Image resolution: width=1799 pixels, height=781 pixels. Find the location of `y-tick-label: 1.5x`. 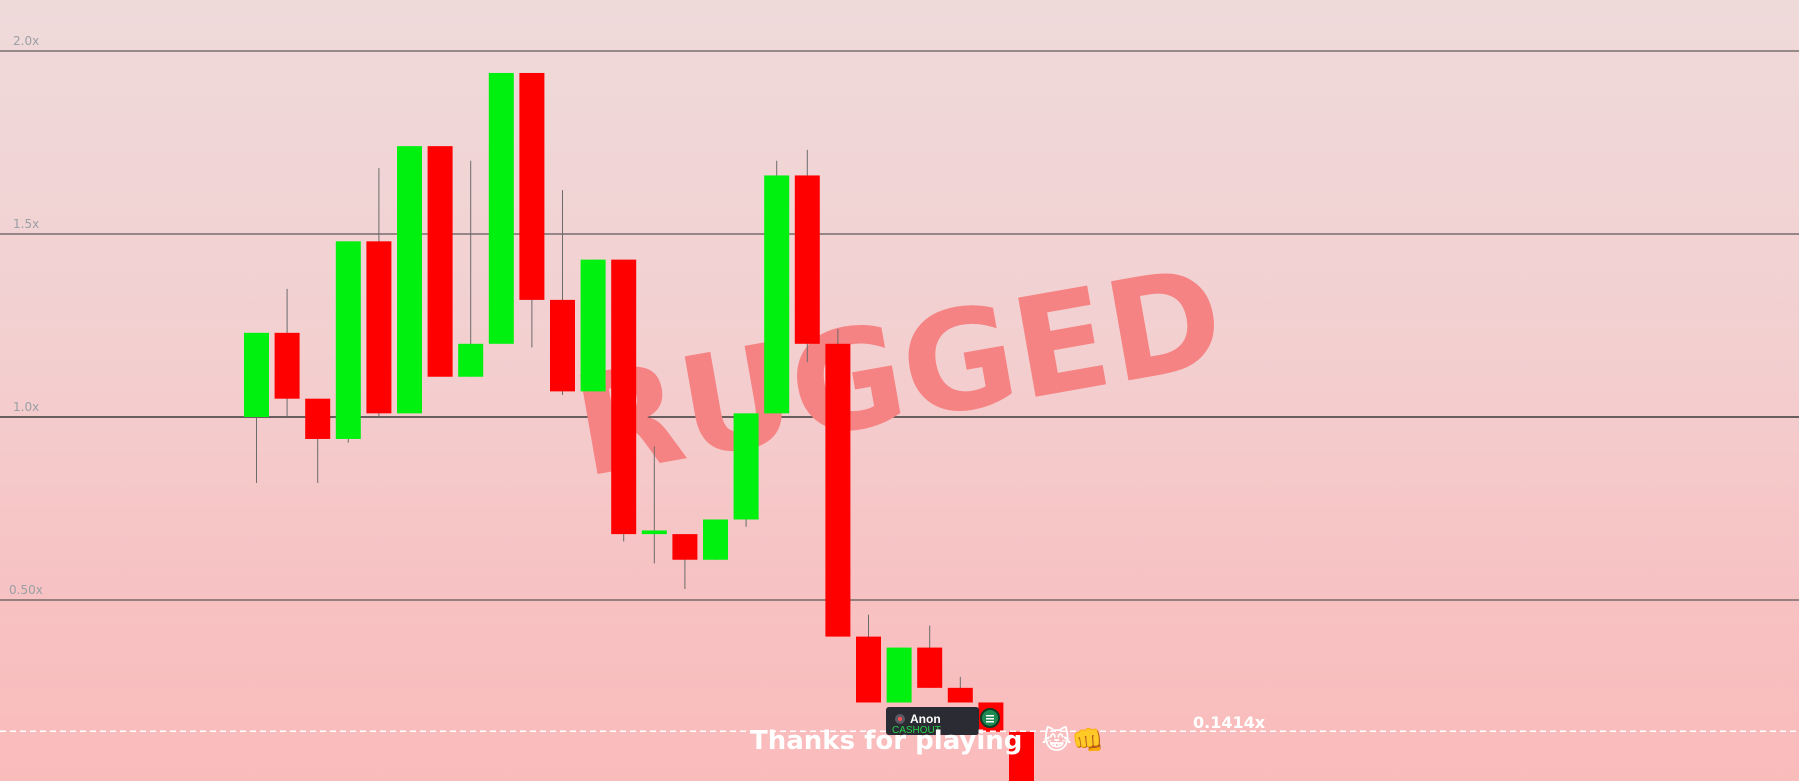

y-tick-label: 1.5x is located at coordinates (26, 224).